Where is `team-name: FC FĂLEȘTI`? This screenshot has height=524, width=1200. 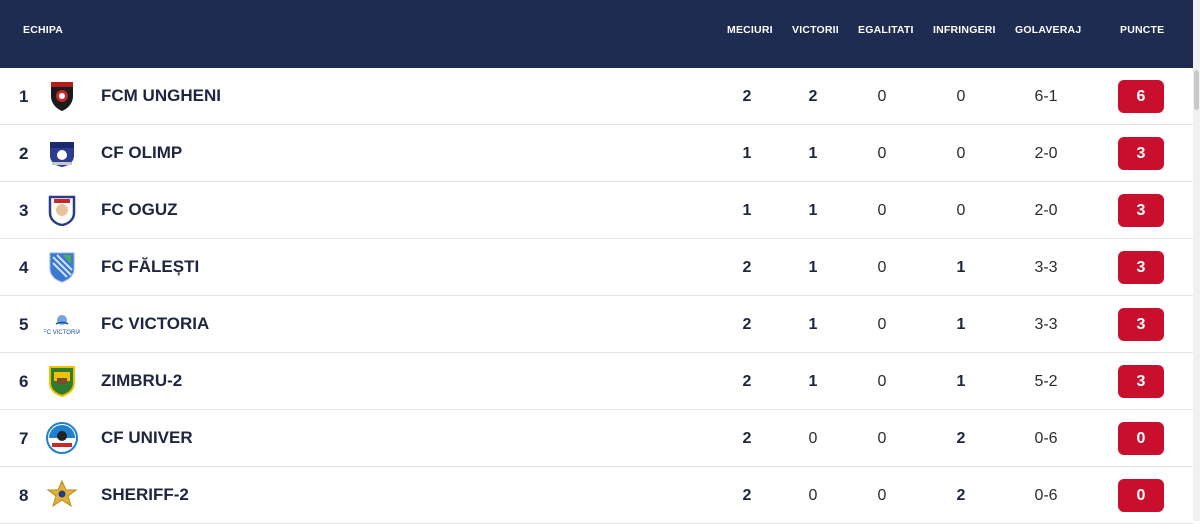
team-name: FC FĂLEȘTI is located at coordinates (150, 266).